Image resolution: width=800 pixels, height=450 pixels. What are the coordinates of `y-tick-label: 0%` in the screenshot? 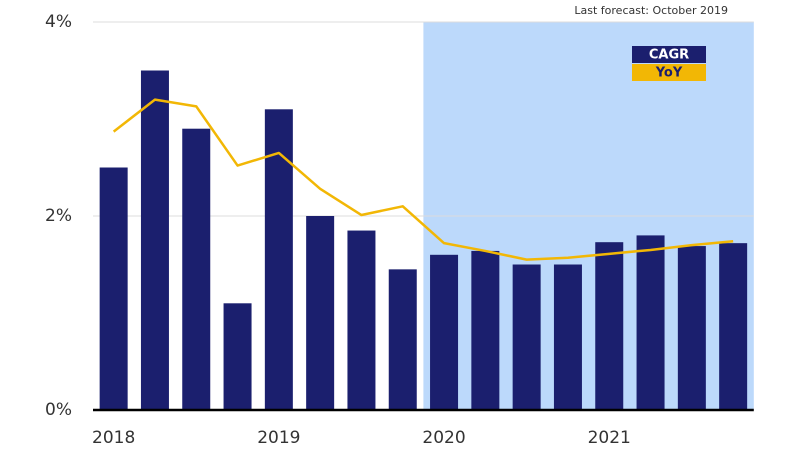 It's located at (58, 410).